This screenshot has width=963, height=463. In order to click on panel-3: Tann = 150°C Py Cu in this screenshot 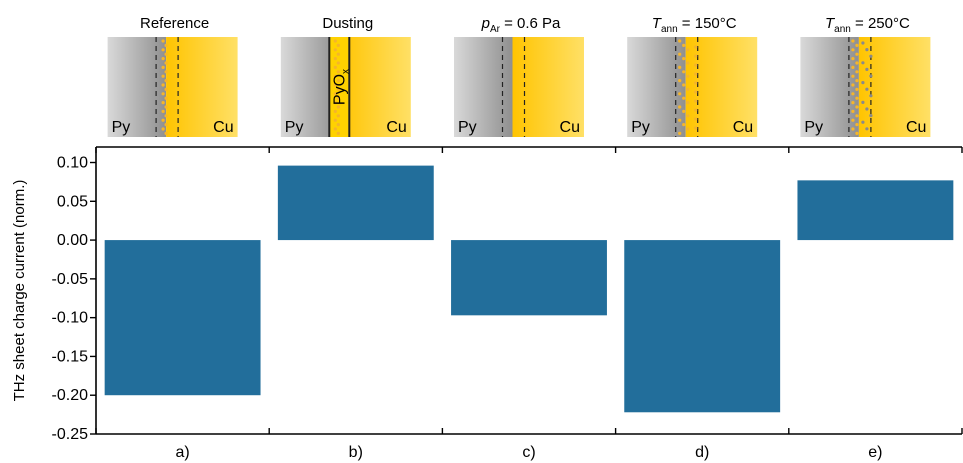, I will do `click(692, 76)`.